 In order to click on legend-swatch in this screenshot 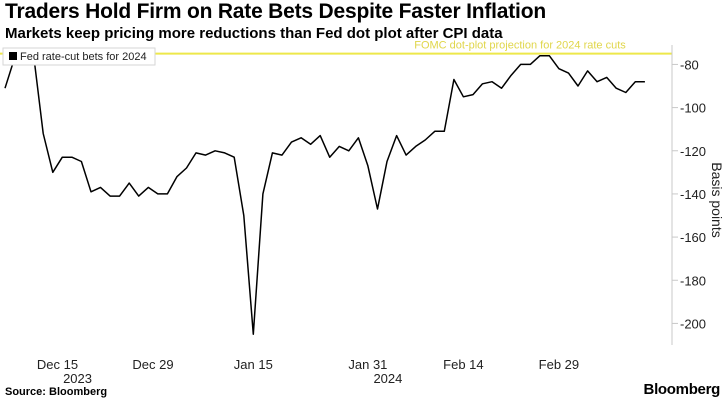, I will do `click(13, 56)`.